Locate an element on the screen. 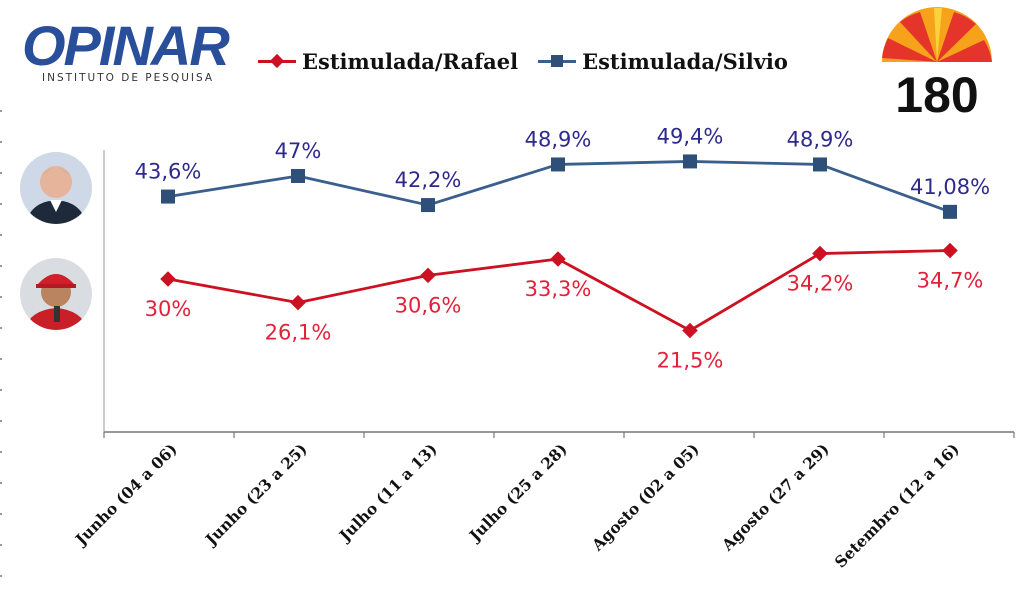 Image resolution: width=1024 pixels, height=608 pixels. opinar-tagline: INSTITUTO DE PESQUISA is located at coordinates (128, 78).